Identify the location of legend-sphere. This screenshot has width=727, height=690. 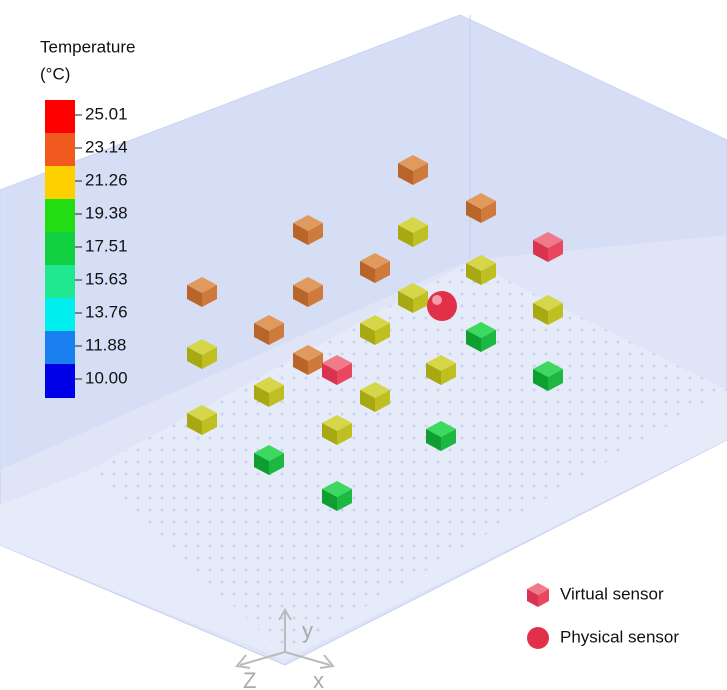
(538, 638).